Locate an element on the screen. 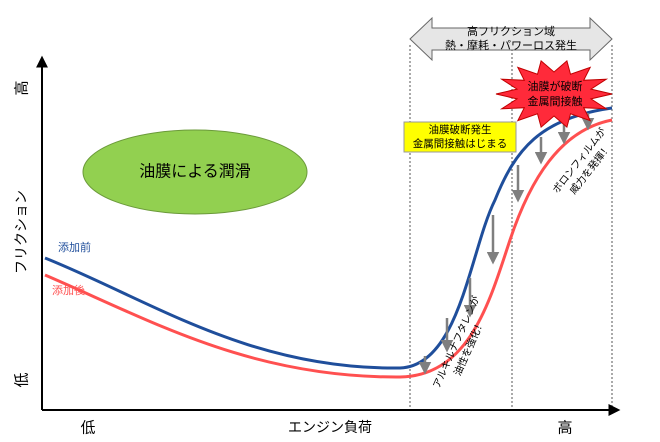 The image size is (660, 442). zone-subtitle: 熱・摩耗・パワーロス発生 is located at coordinates (511, 45).